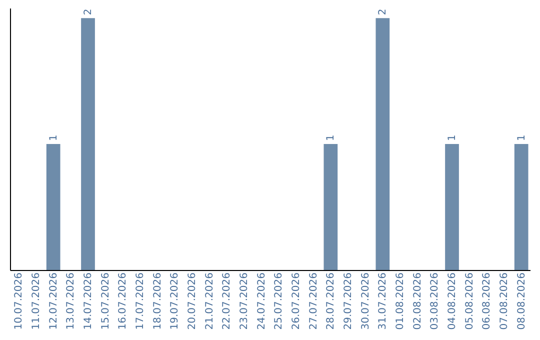  What do you see at coordinates (158, 301) in the screenshot?
I see `x-tick-label: 18.07.2026` at bounding box center [158, 301].